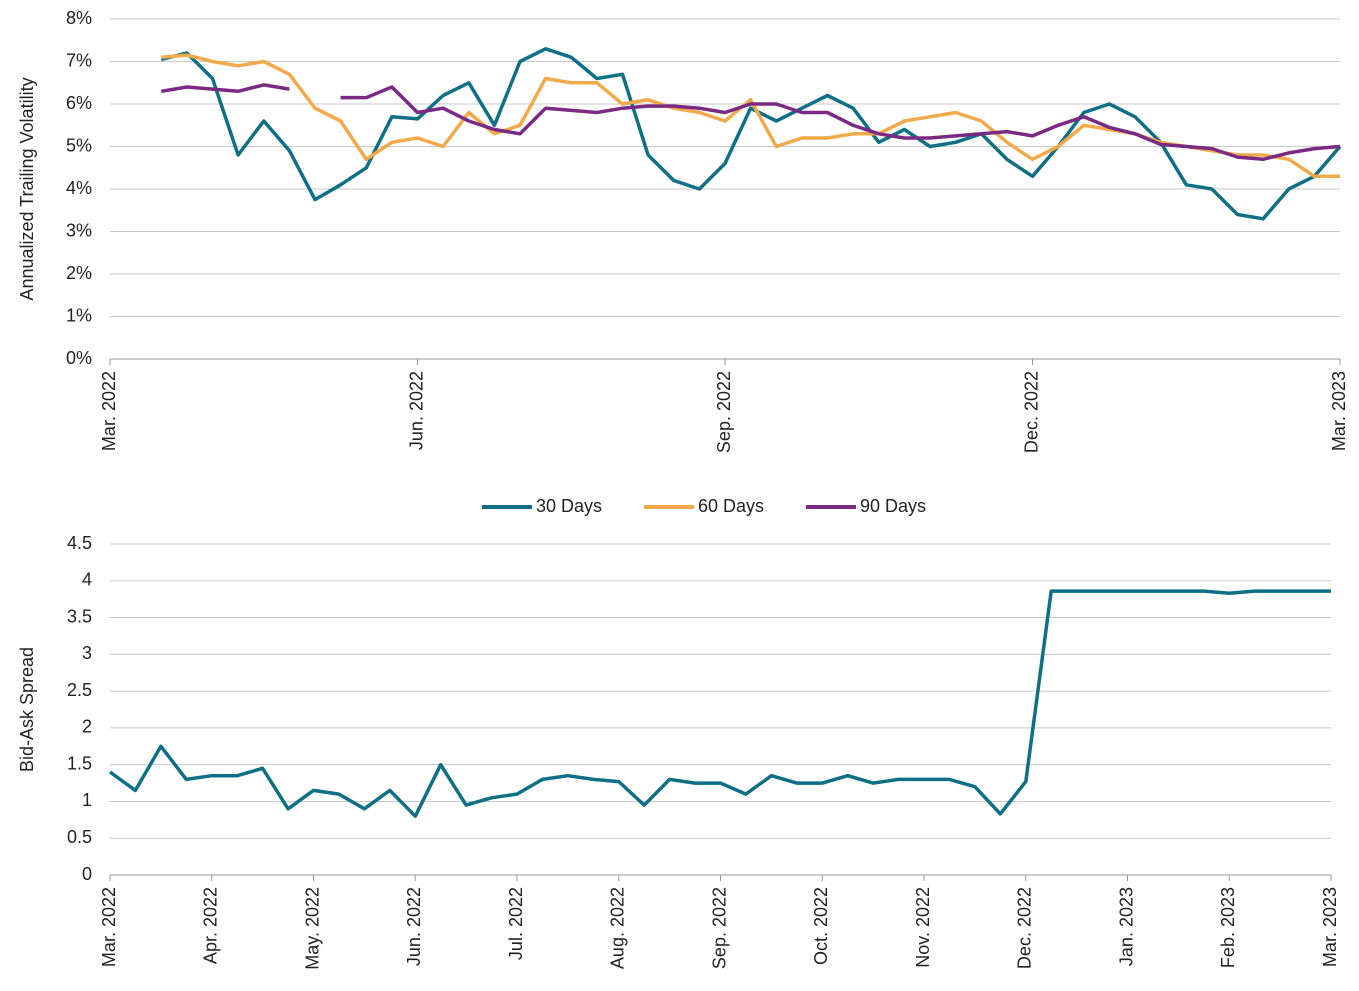  Describe the element at coordinates (87, 727) in the screenshot. I see `y-tick-label: 2` at that location.